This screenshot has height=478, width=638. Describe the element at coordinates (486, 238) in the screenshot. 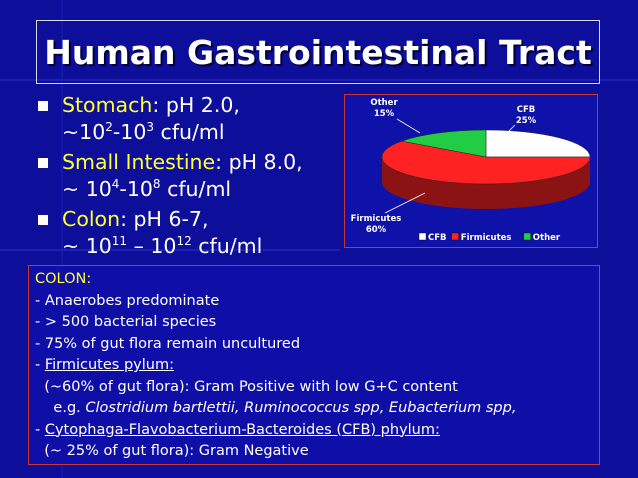

I see `legend-label-firmicutes: Firmicutes` at that location.